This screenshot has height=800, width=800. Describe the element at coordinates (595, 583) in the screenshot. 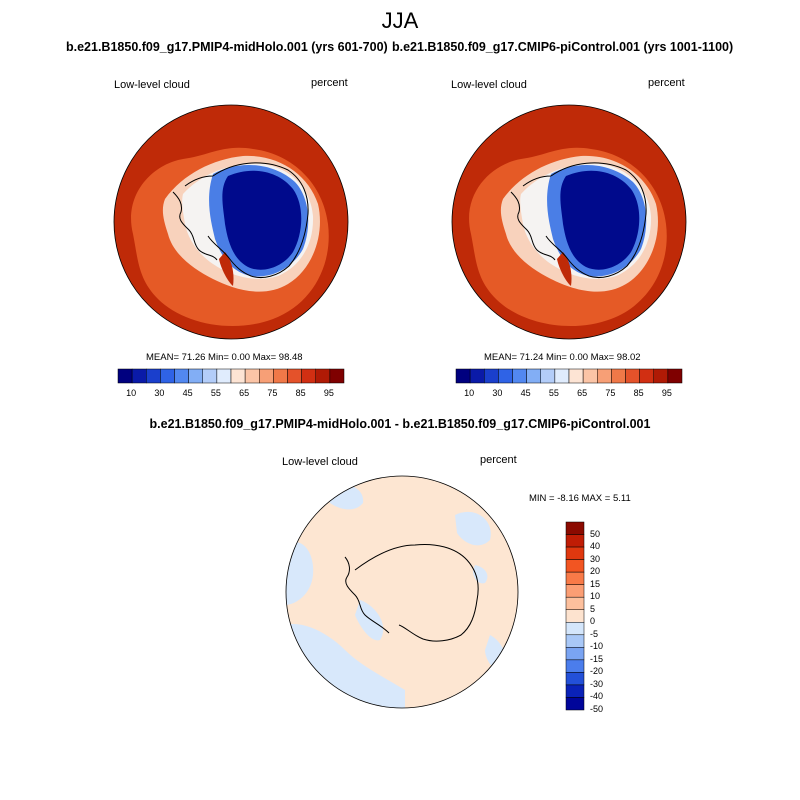

I see `colorbar-tick-label: 15` at that location.